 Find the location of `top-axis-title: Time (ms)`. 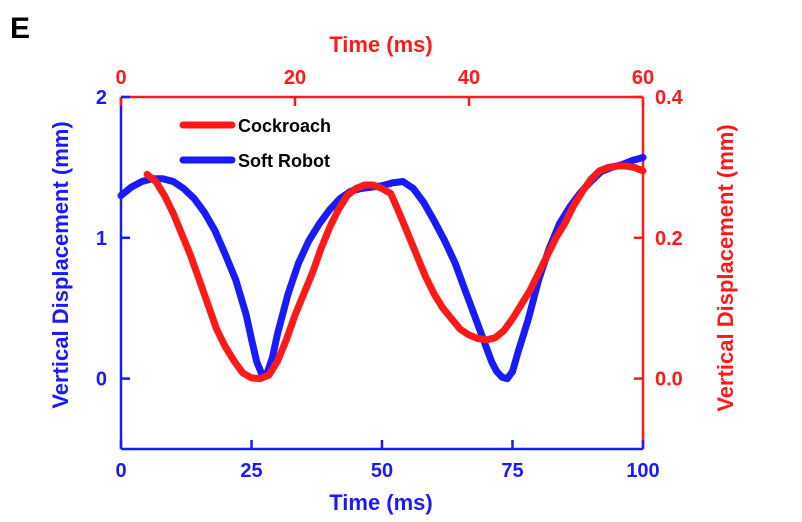

top-axis-title: Time (ms) is located at coordinates (381, 44).